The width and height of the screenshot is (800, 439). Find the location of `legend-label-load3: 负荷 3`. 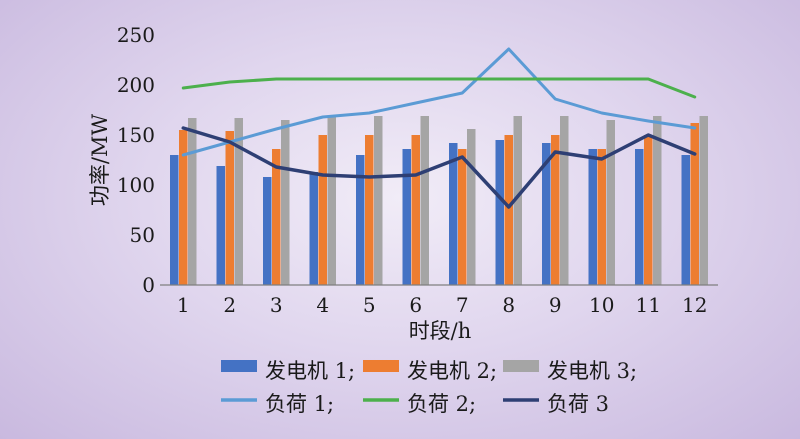

legend-label-load3: 负荷 3 is located at coordinates (578, 404).